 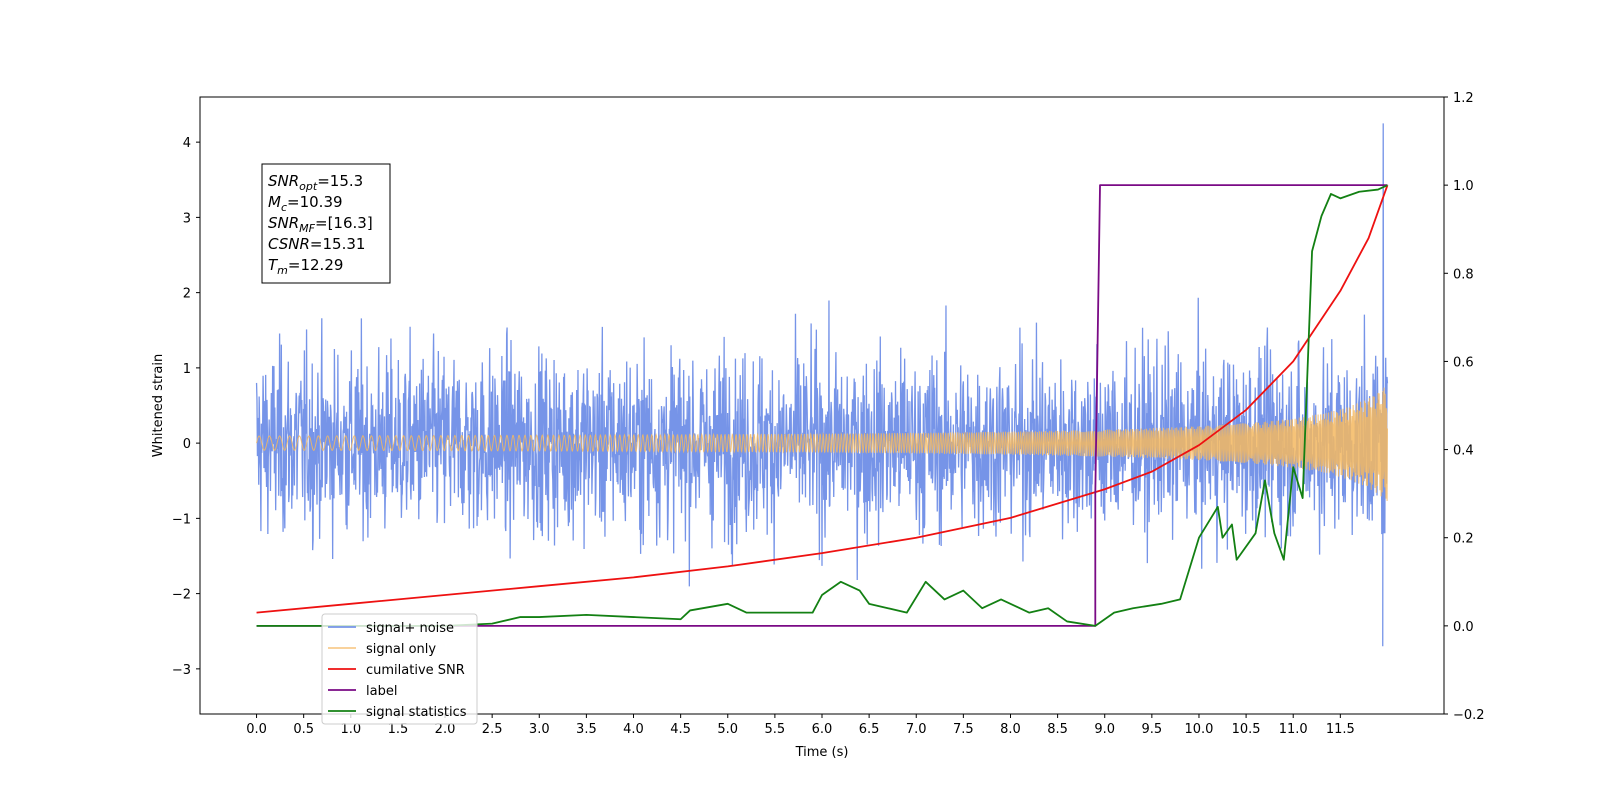 I want to click on x-tick-label: 9.0, so click(x=1104, y=729).